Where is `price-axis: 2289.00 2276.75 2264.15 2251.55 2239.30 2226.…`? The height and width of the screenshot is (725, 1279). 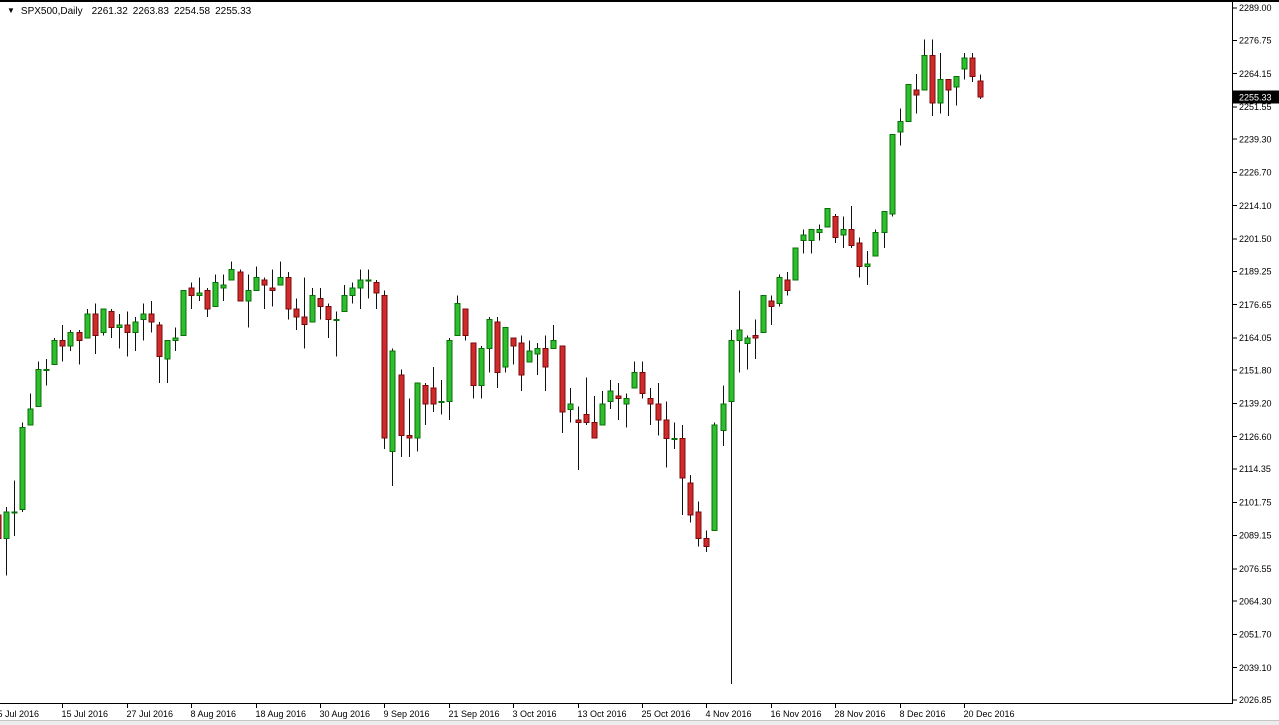
price-axis: 2289.00 2276.75 2264.15 2251.55 2239.30 2226.… is located at coordinates (1252, 354).